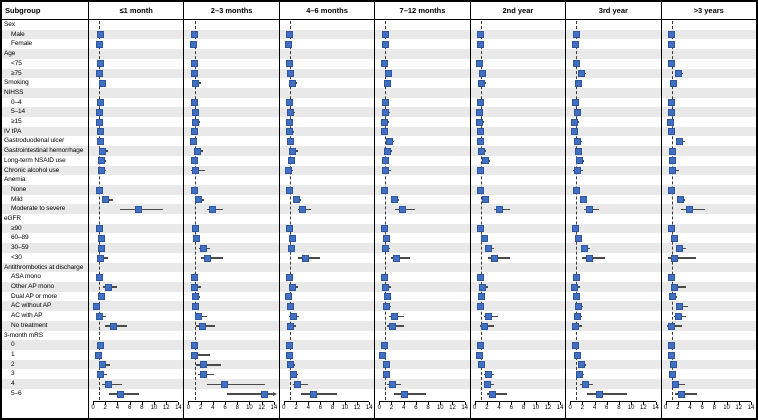 The height and width of the screenshot is (420, 758). What do you see at coordinates (45, 151) in the screenshot?
I see `row-label: Gastrointestinal hemorrhage` at bounding box center [45, 151].